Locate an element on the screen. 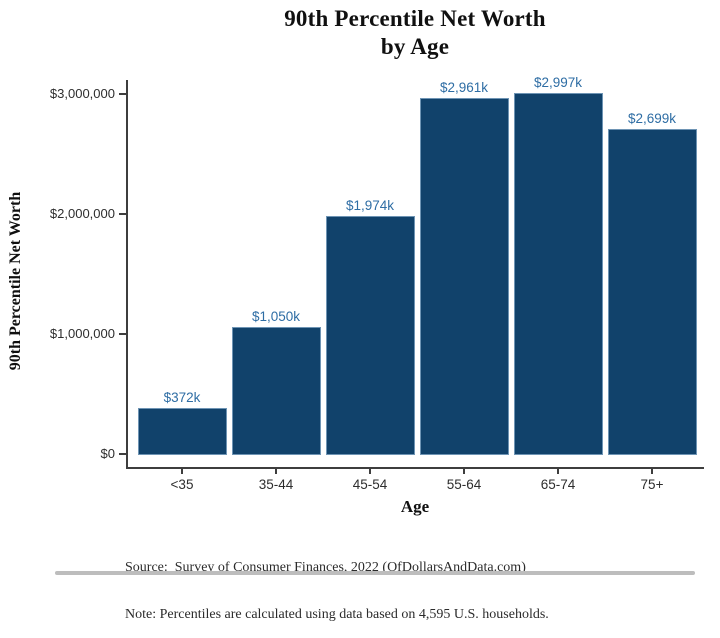  bar-75+ is located at coordinates (652, 292).